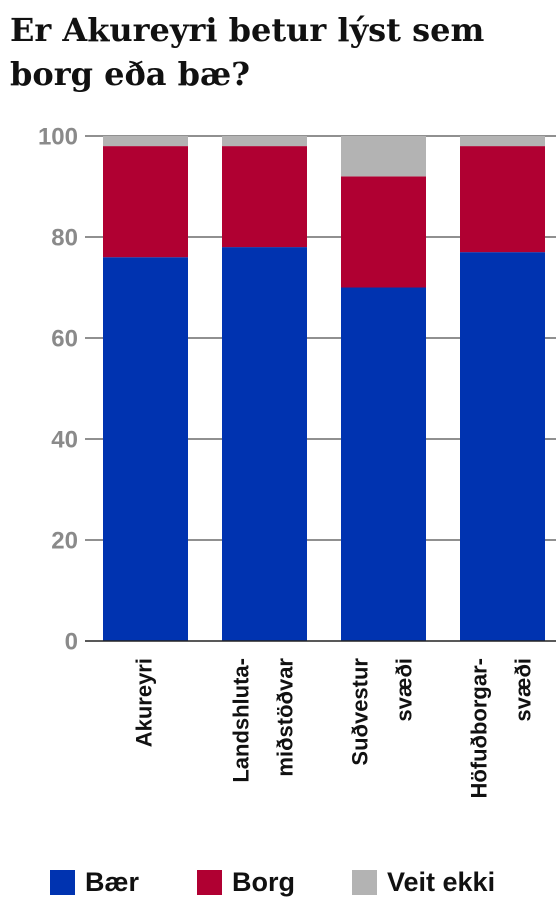 The image size is (556, 910). What do you see at coordinates (64, 439) in the screenshot?
I see `y-tick-label: 40` at bounding box center [64, 439].